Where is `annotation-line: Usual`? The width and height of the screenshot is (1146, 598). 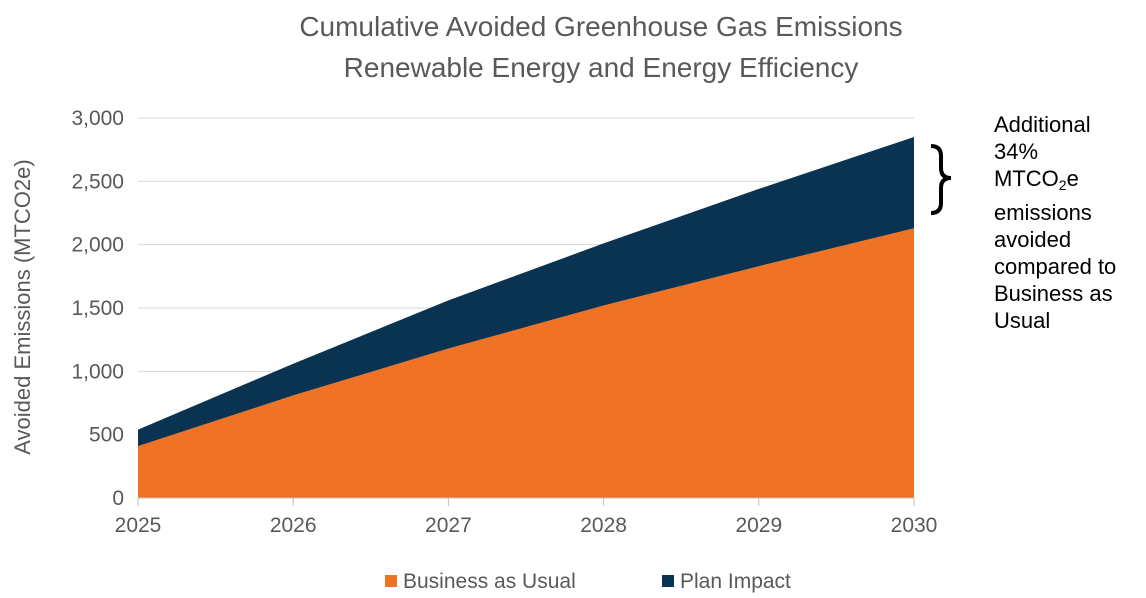
annotation-line: Usual is located at coordinates (1022, 320).